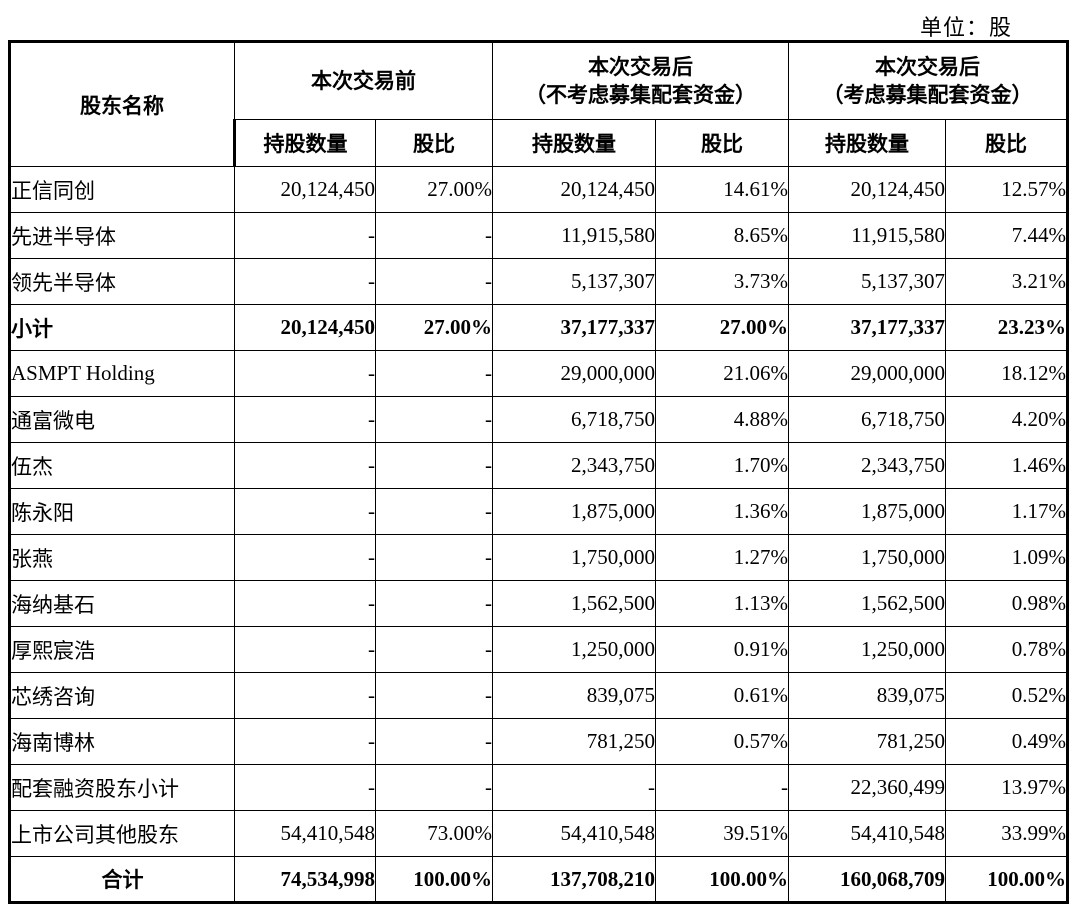 Image resolution: width=1080 pixels, height=915 pixels. I want to click on header-share-ratio-before: 股比, so click(434, 143).